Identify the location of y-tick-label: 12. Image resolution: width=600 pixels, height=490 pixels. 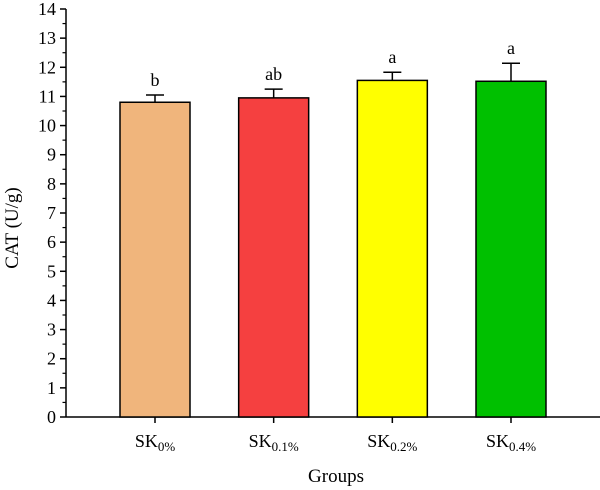
(47, 67).